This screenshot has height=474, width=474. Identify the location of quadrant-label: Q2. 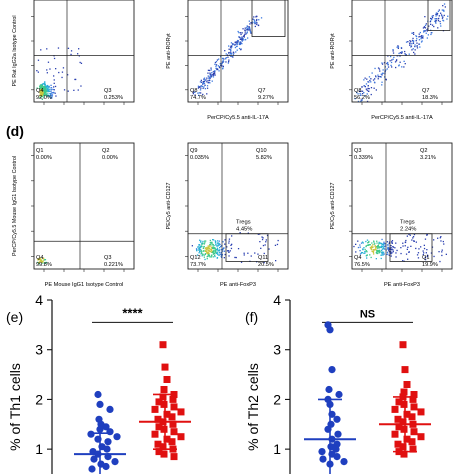
(105, 151).